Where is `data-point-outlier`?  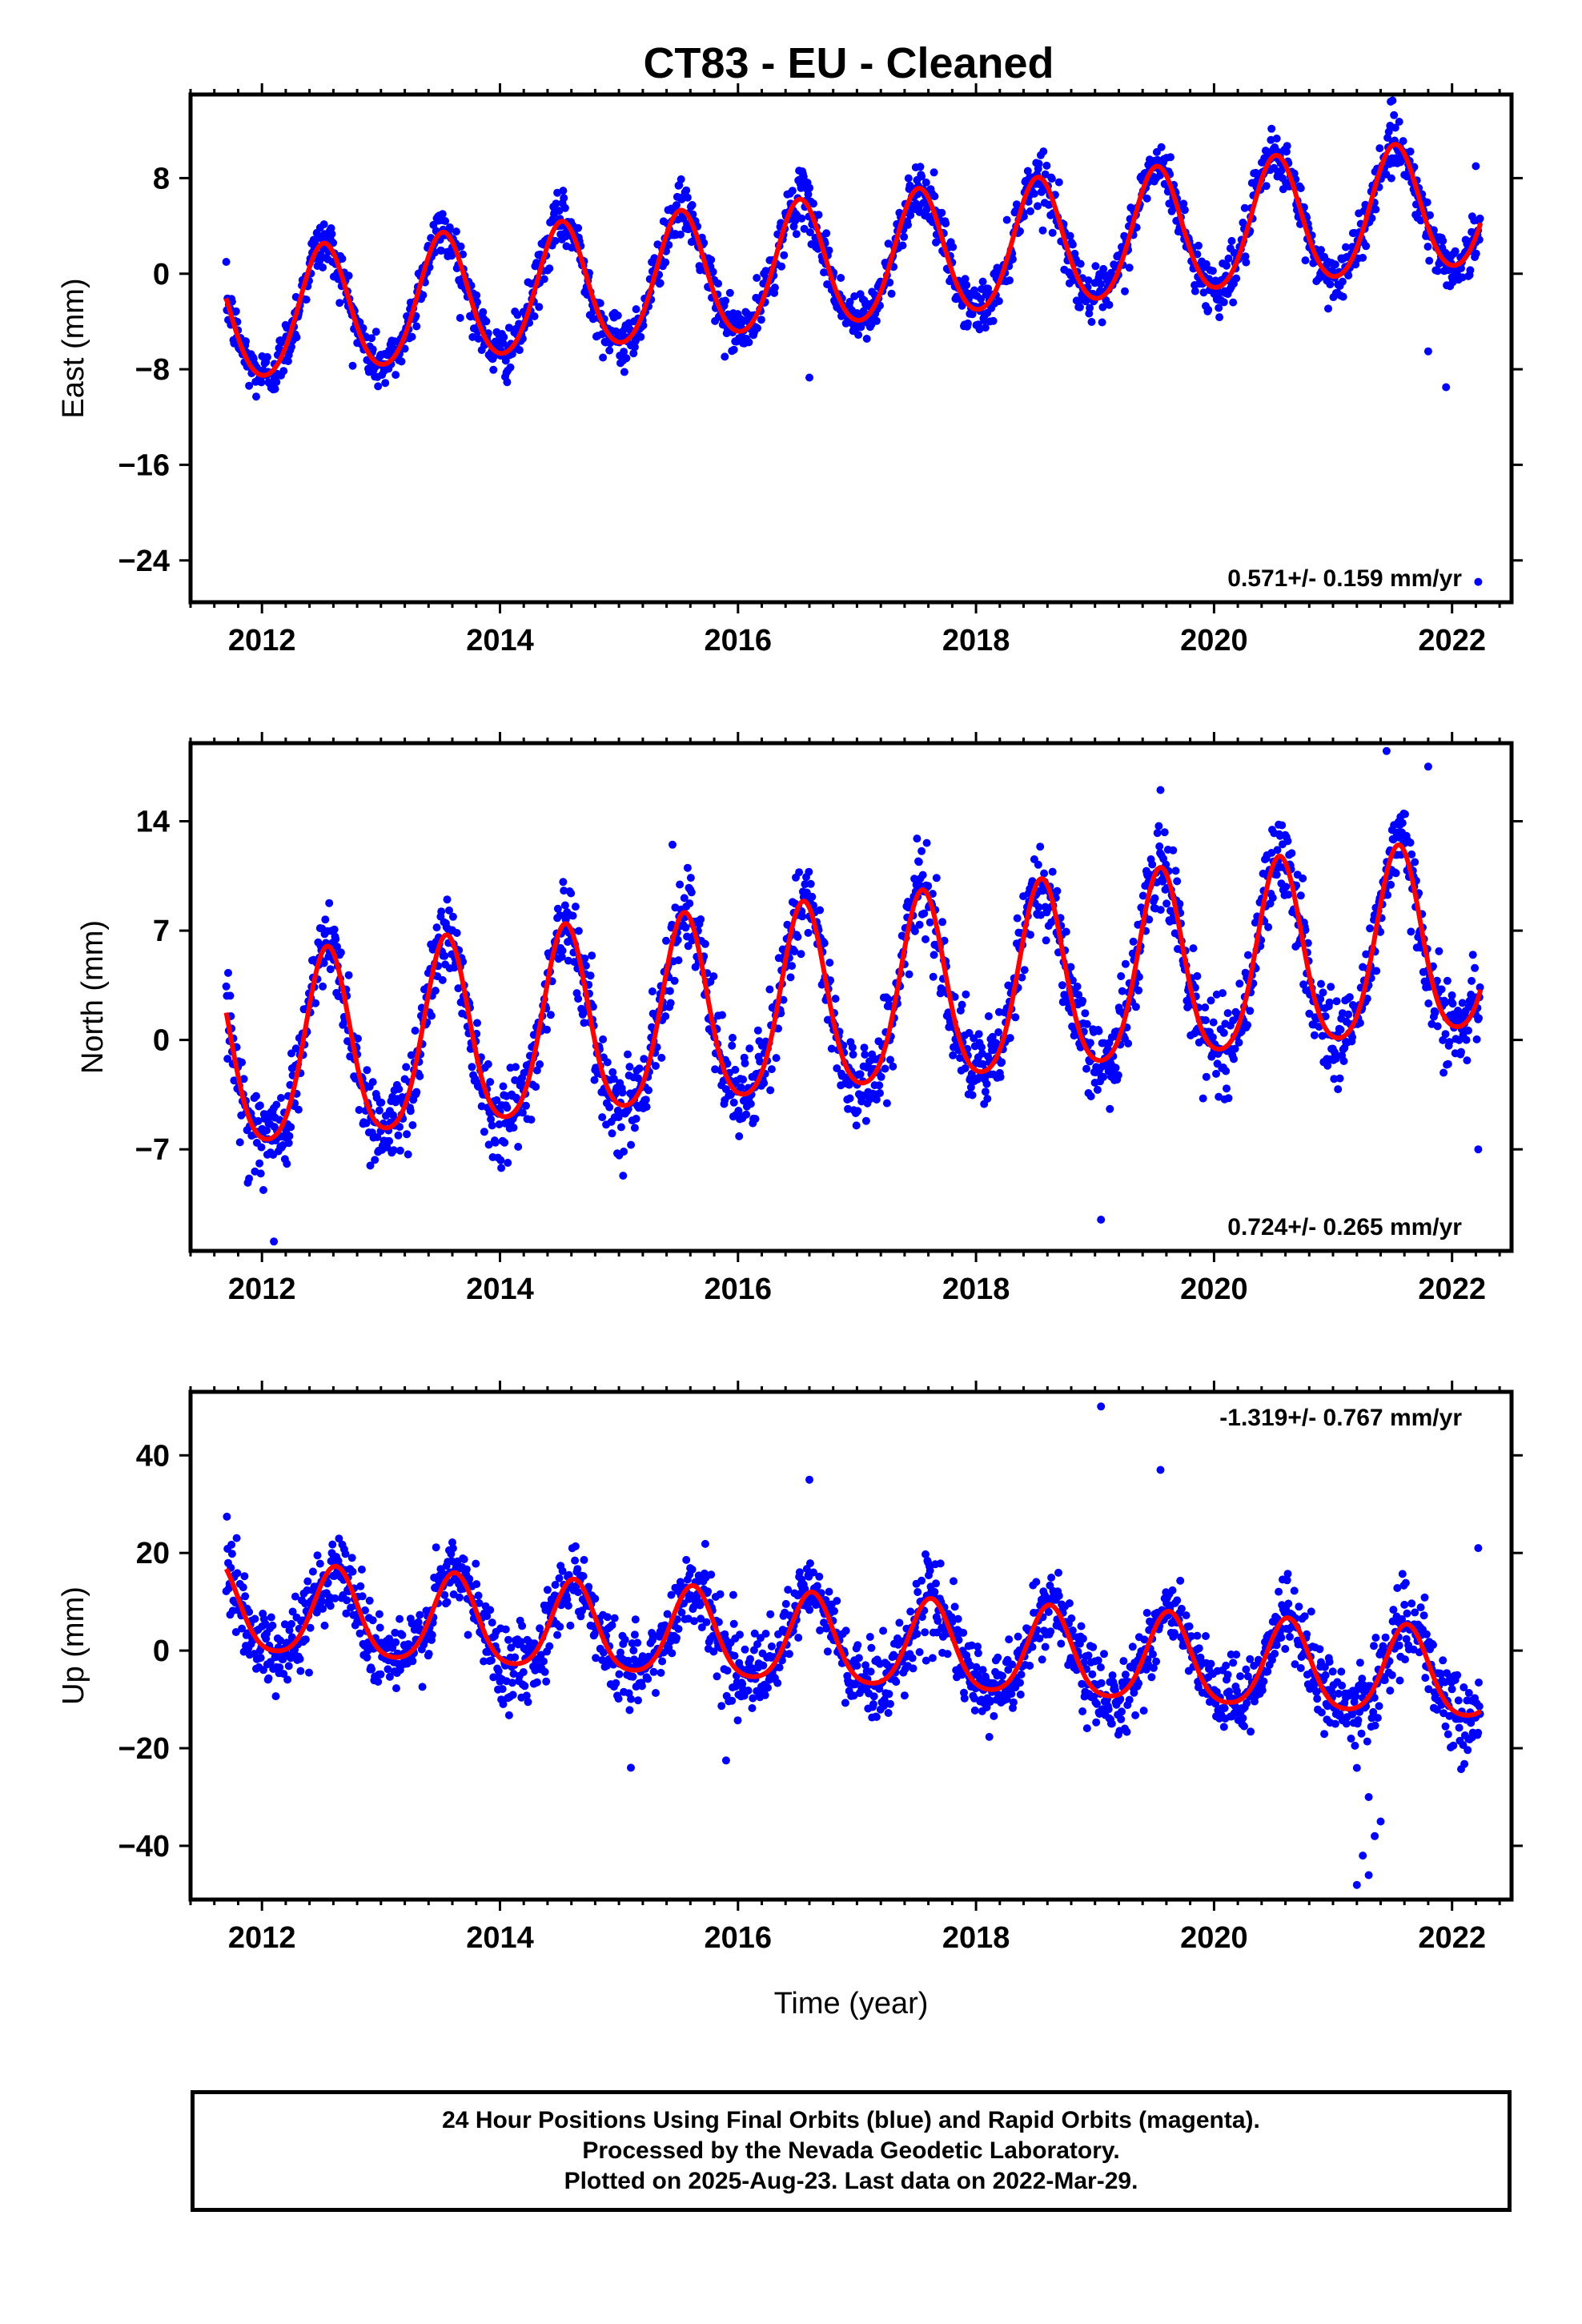 data-point-outlier is located at coordinates (1478, 1149).